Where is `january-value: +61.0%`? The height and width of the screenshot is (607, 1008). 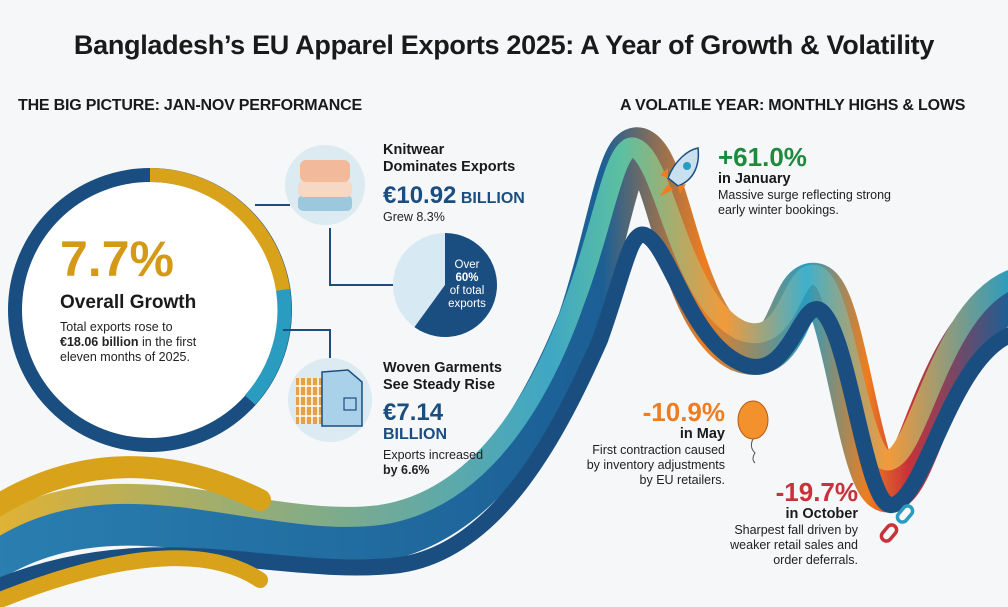
january-value: +61.0% is located at coordinates (762, 157).